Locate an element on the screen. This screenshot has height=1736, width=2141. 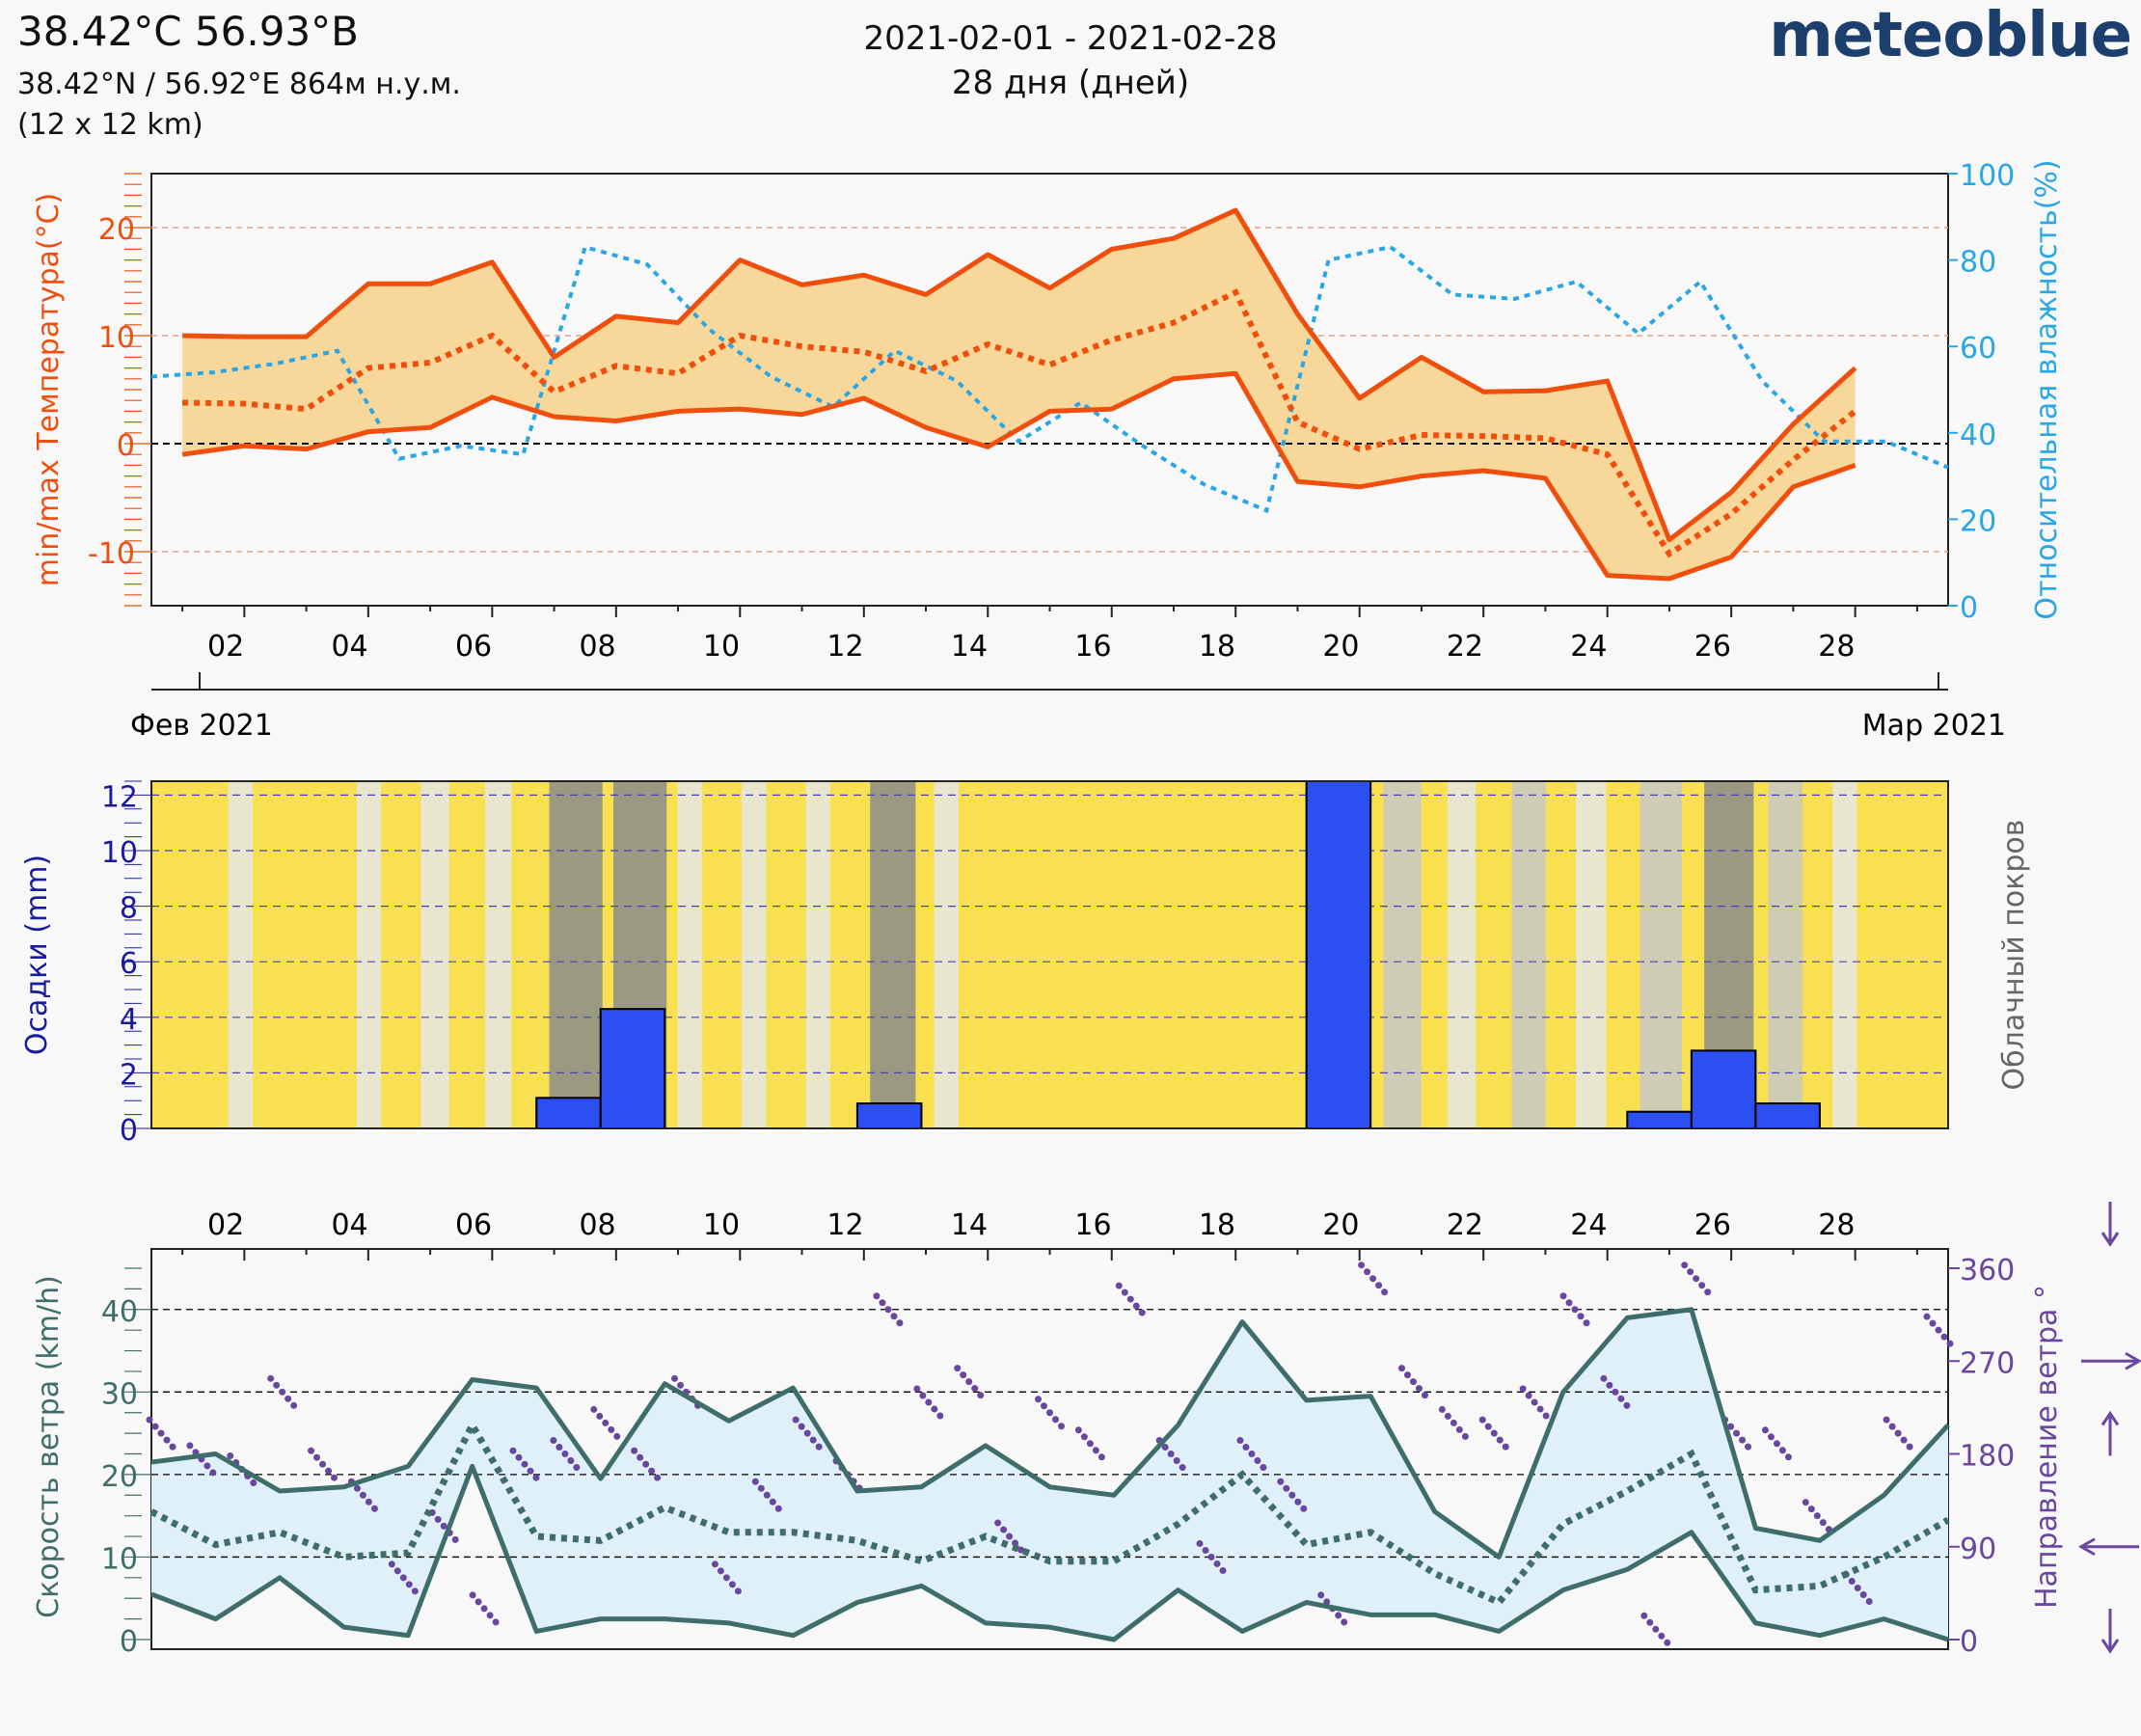
north-wind-arrow-icon is located at coordinates (2110, 1224).